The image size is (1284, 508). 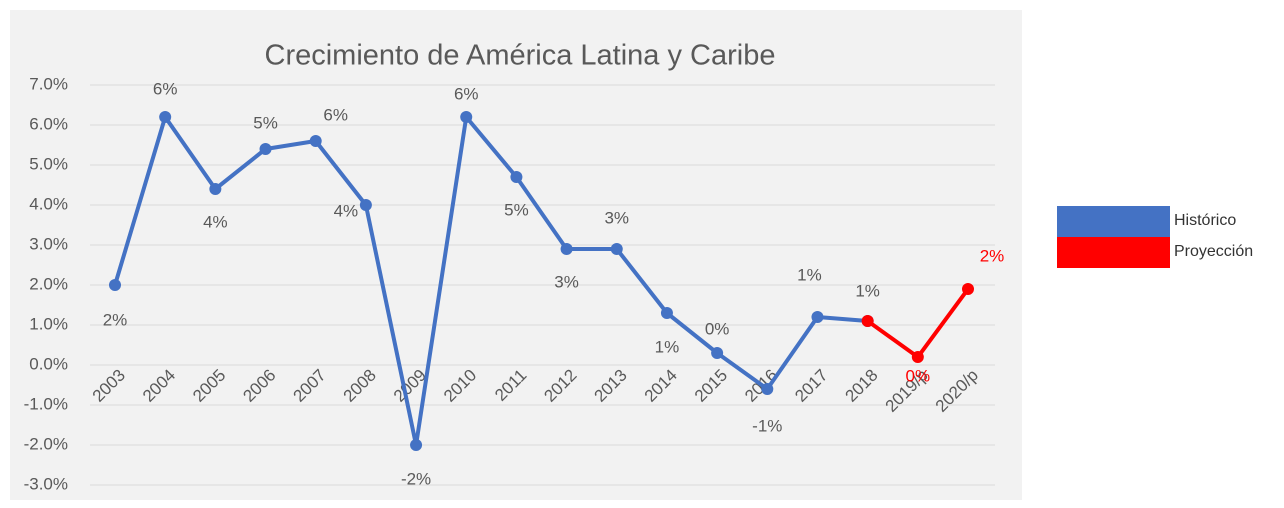 What do you see at coordinates (1205, 220) in the screenshot?
I see `legend-label: Histórico` at bounding box center [1205, 220].